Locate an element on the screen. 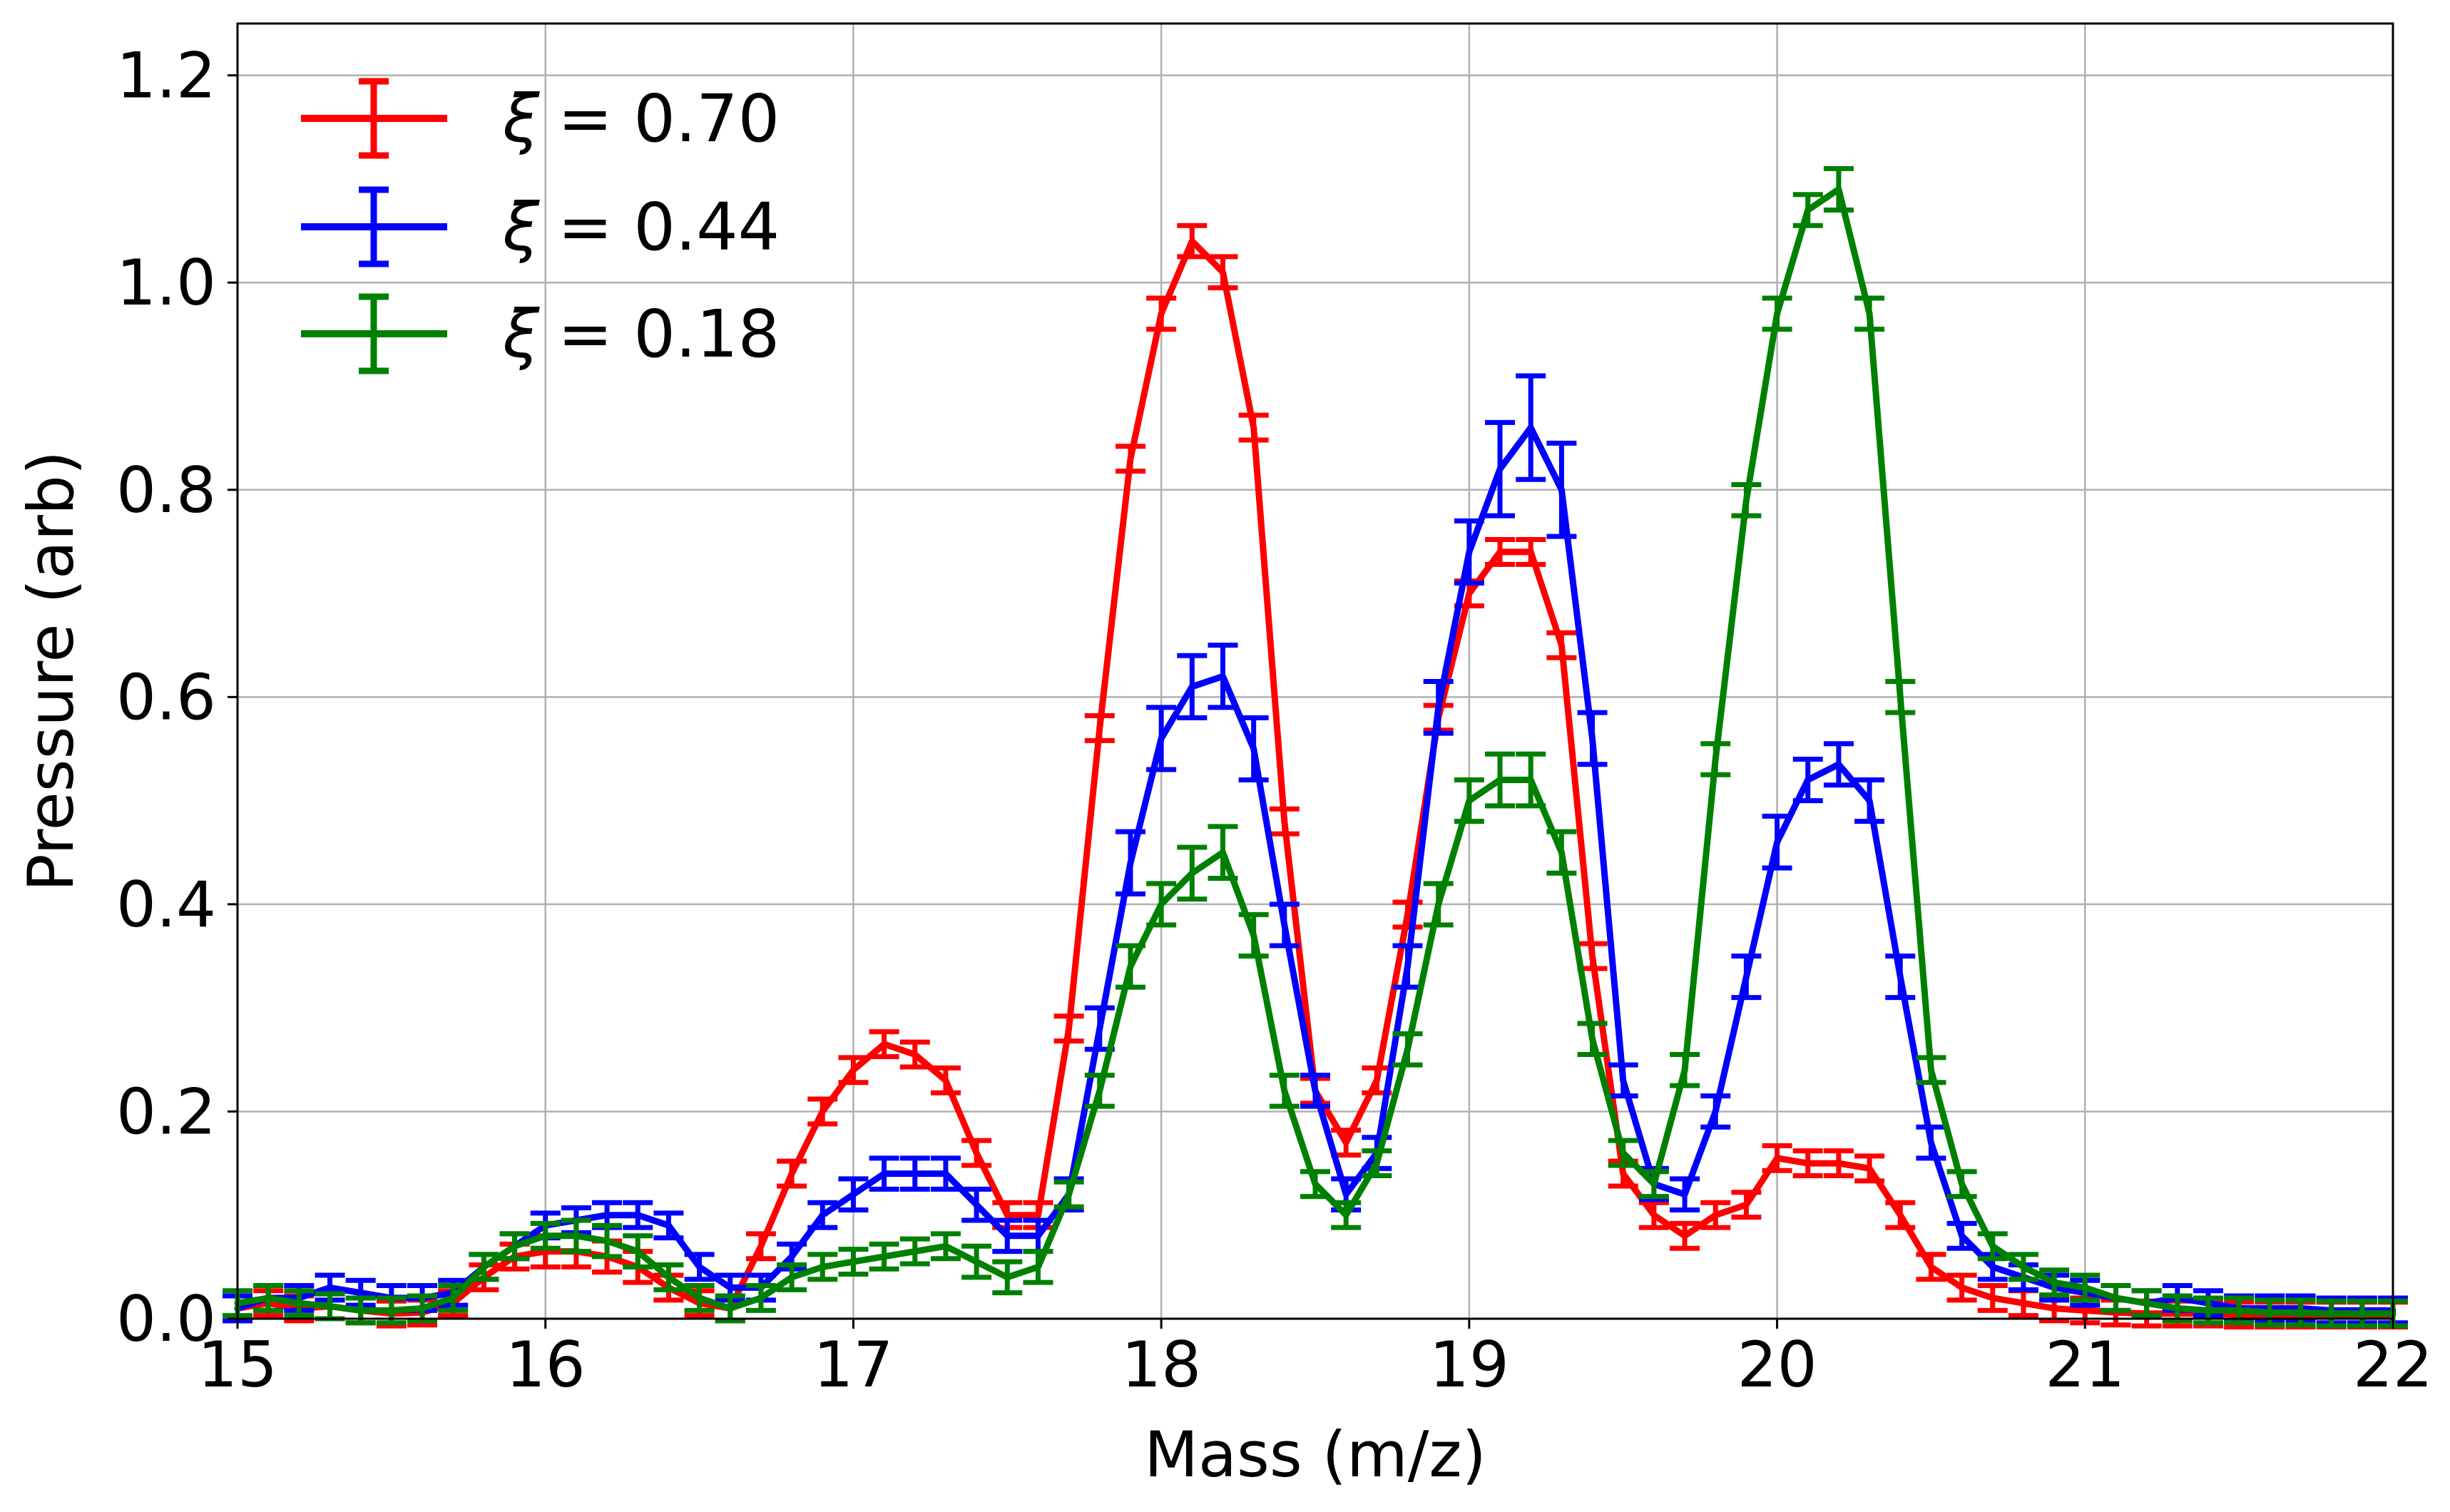  x-tick-label: 18 is located at coordinates (1161, 1364).